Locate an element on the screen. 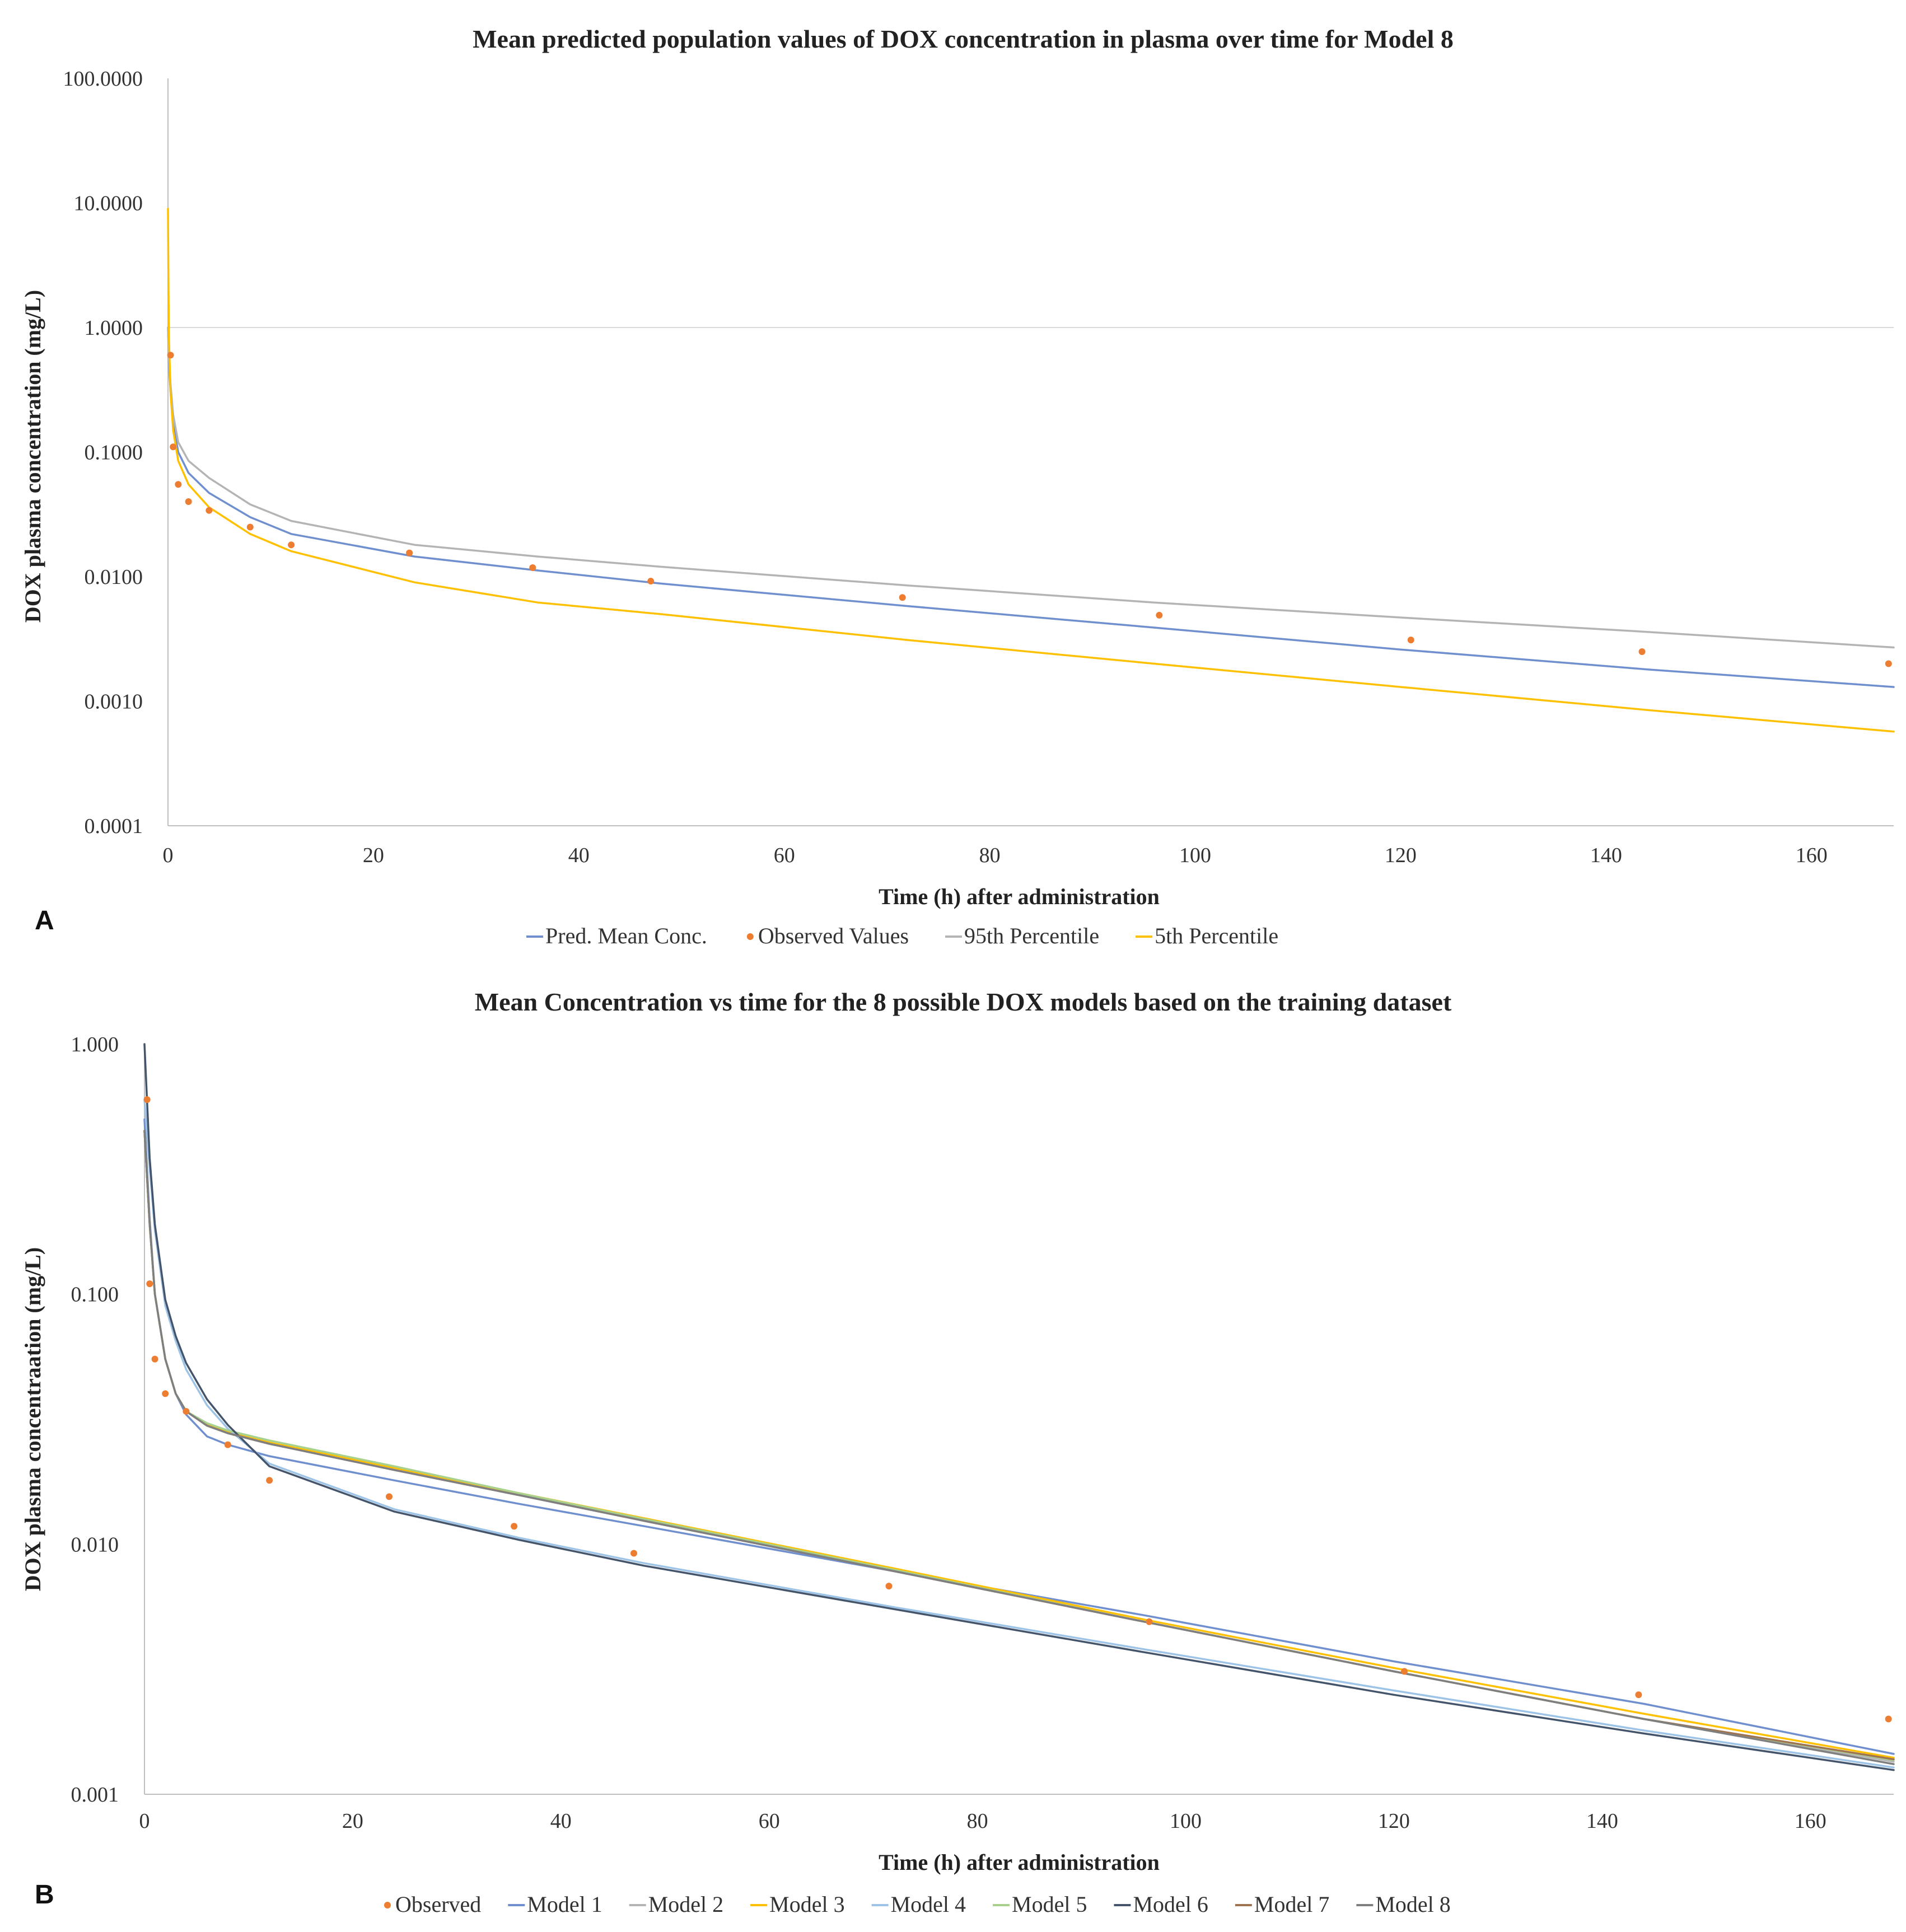 The height and width of the screenshot is (1932, 1906). chart-a-legend-item-pred-mean-conc: Pred. Mean Conc. is located at coordinates (616, 935).